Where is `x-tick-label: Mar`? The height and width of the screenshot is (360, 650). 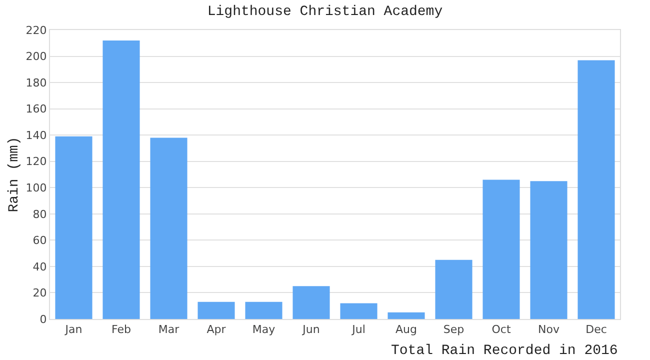 x-tick-label: Mar is located at coordinates (169, 329).